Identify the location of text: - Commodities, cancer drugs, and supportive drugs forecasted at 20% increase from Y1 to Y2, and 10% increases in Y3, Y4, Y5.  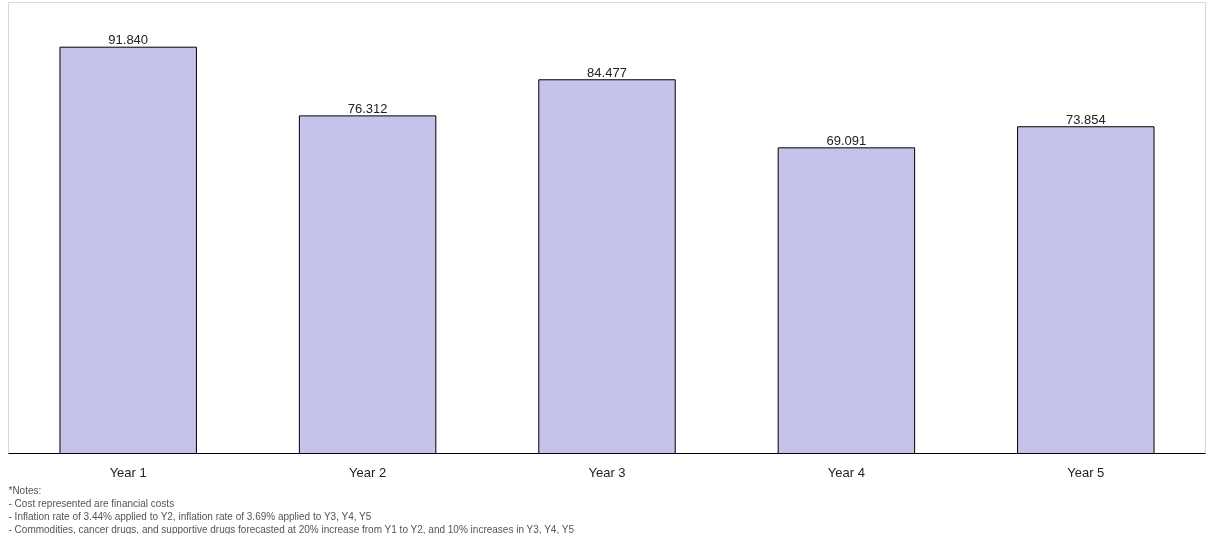
(291, 529).